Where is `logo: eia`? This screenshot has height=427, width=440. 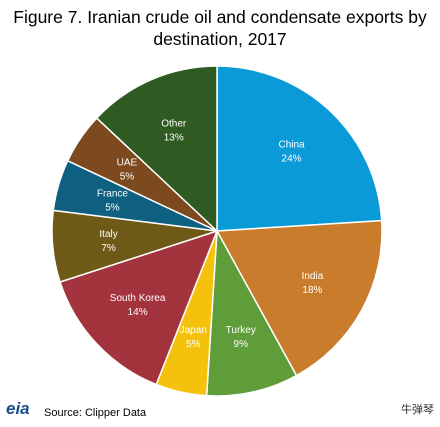
logo: eia is located at coordinates (18, 408).